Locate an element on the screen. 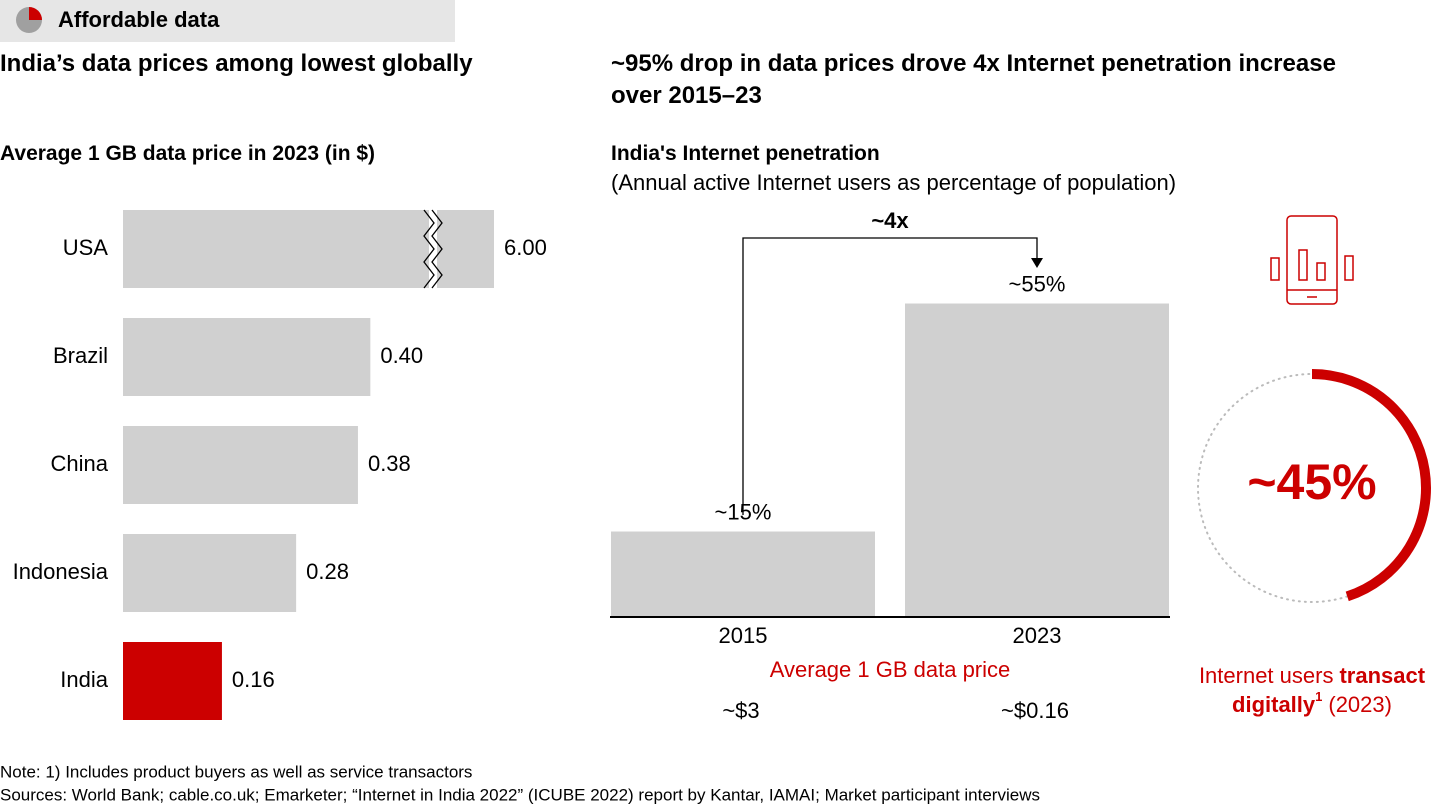  arrow-head is located at coordinates (1037, 263).